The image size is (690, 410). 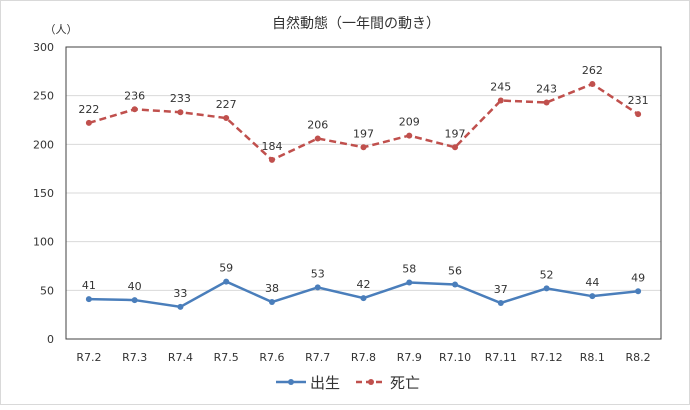 I want to click on y-tick-label: 150, so click(x=43, y=193).